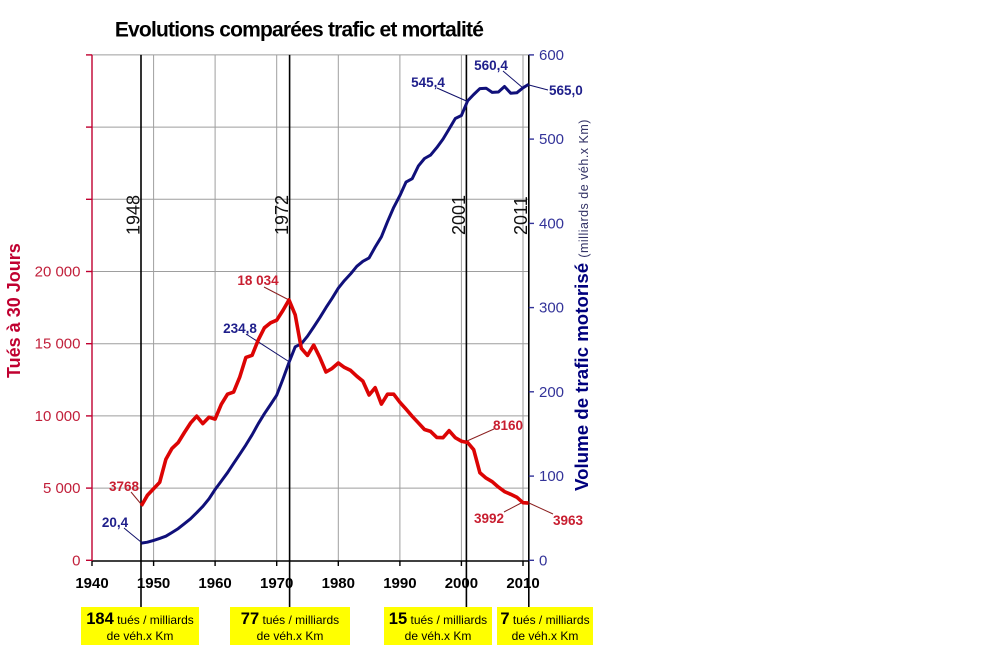 This screenshot has height=669, width=1004. What do you see at coordinates (58, 272) in the screenshot?
I see `svg-text: 20 000` at bounding box center [58, 272].